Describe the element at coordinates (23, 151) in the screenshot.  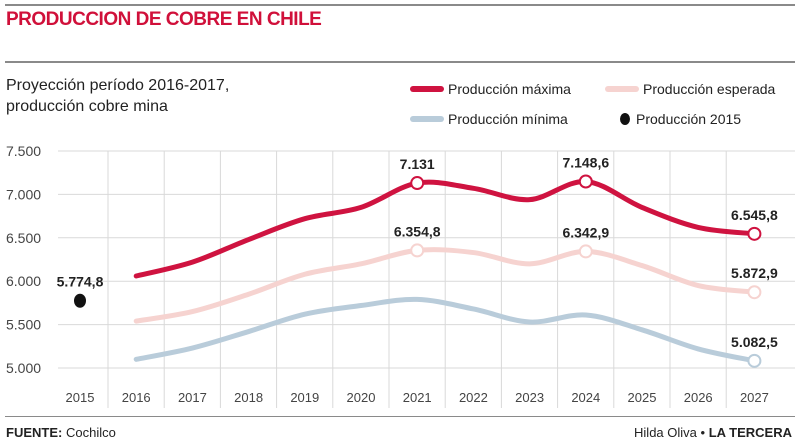
I see `y-tick-label: 7.500` at that location.